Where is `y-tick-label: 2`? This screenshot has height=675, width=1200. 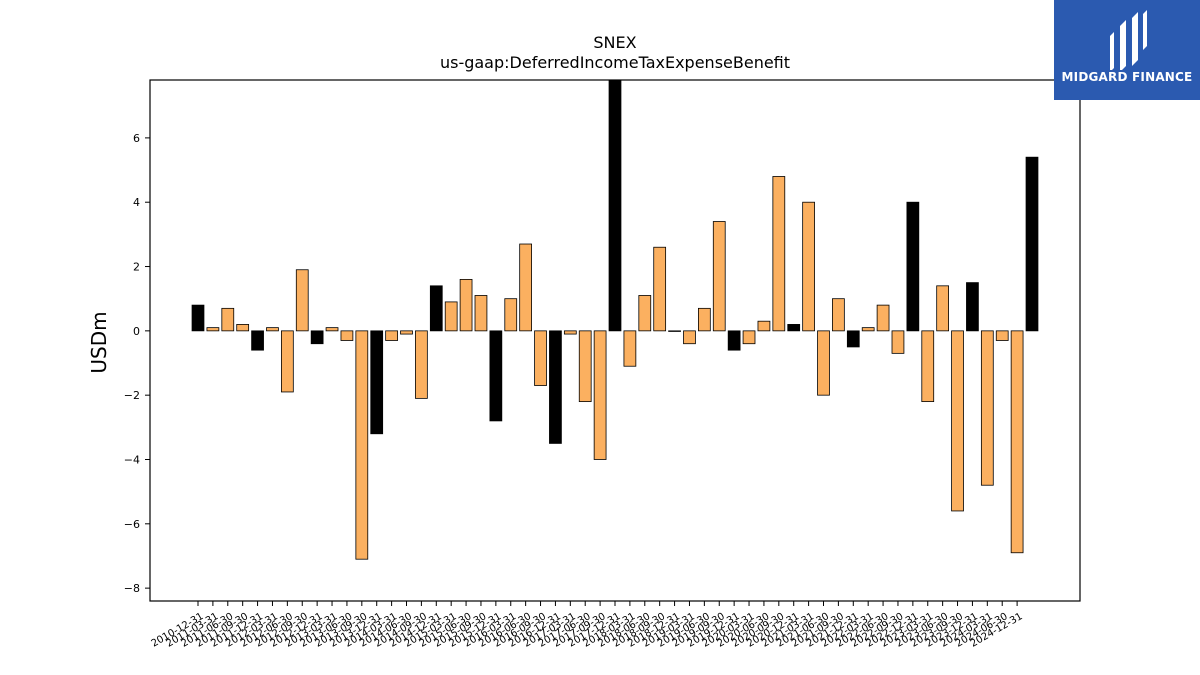 y-tick-label: 2 is located at coordinates (136, 267).